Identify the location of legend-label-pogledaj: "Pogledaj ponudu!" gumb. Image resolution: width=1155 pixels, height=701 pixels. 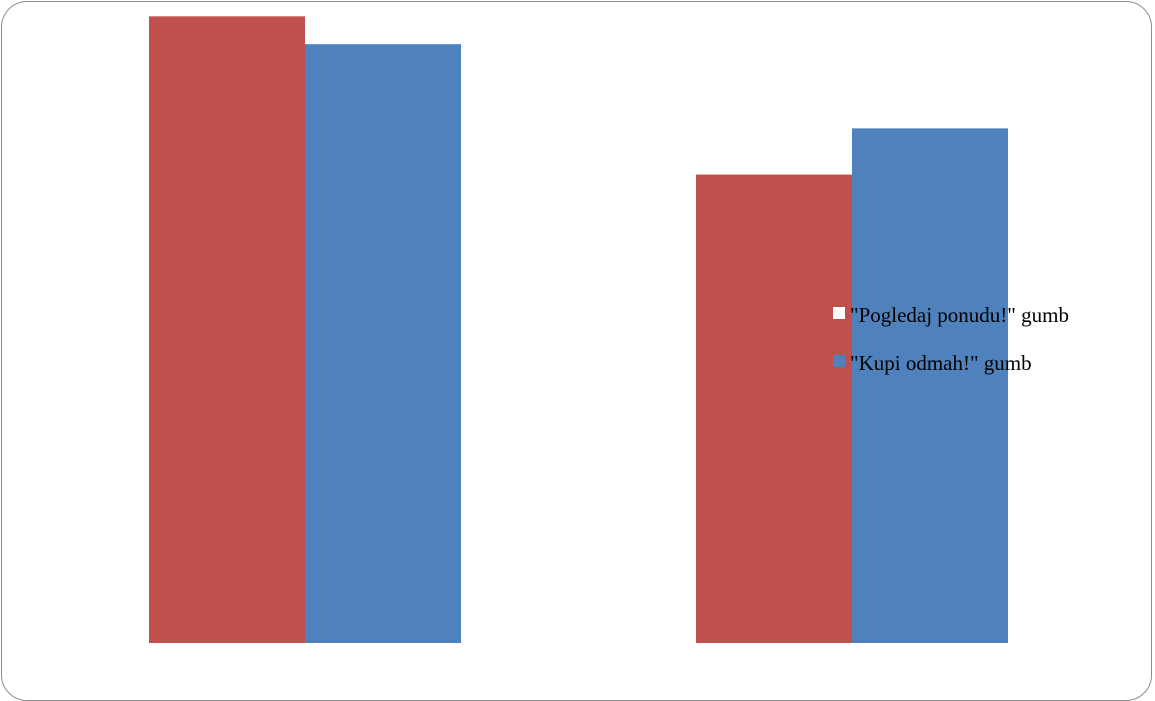
(959, 315).